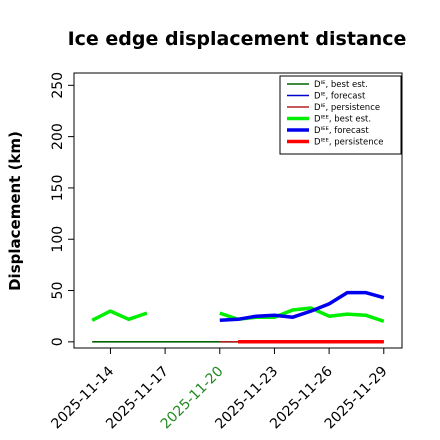  I want to click on legend-label: Dᴵᴱᴱ, best est., so click(342, 120).